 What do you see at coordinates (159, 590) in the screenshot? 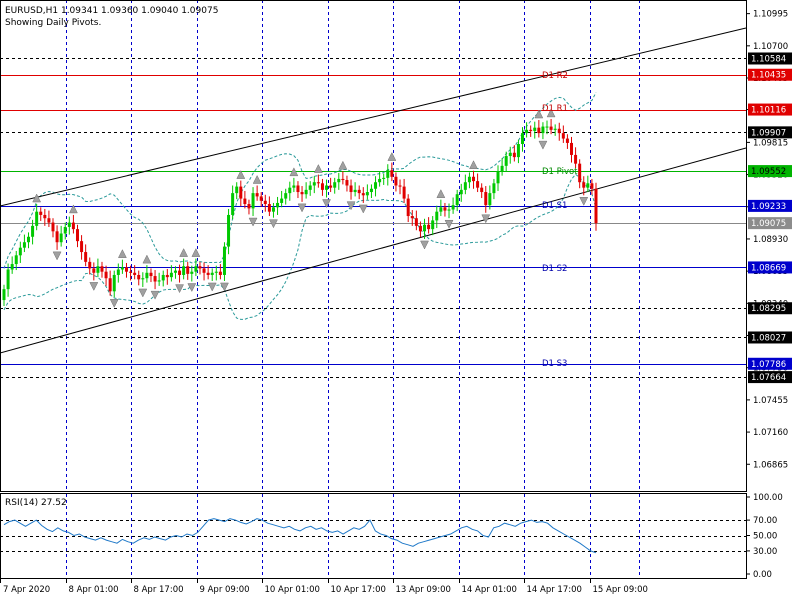
I see `time-tick-label: 8 Apr 17:00` at bounding box center [159, 590].